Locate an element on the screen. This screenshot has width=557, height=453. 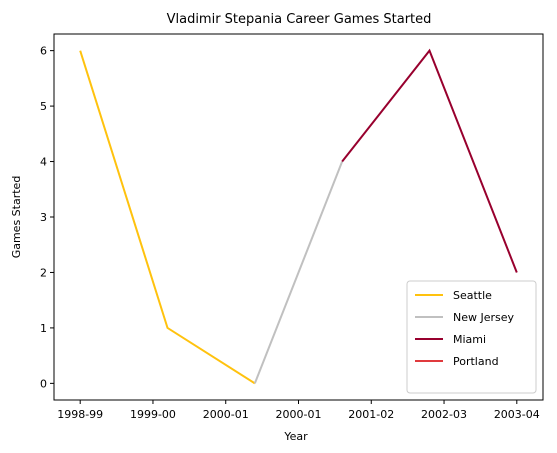
legend-label: Portland is located at coordinates (476, 361).